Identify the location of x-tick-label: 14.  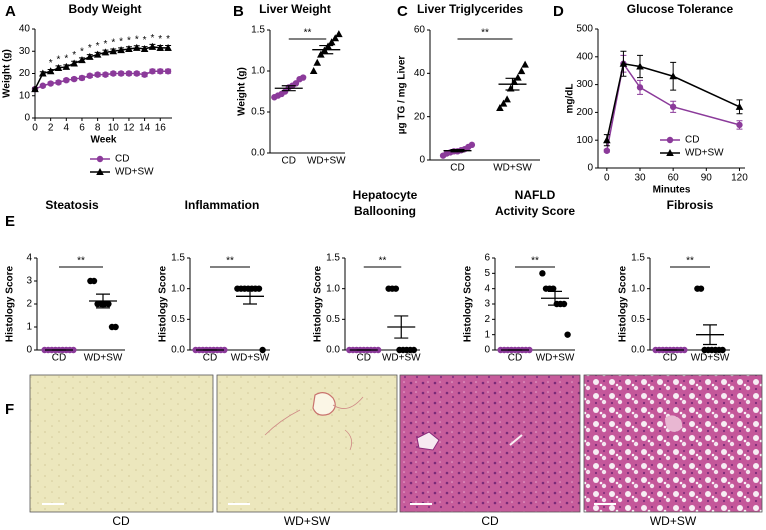
(145, 128).